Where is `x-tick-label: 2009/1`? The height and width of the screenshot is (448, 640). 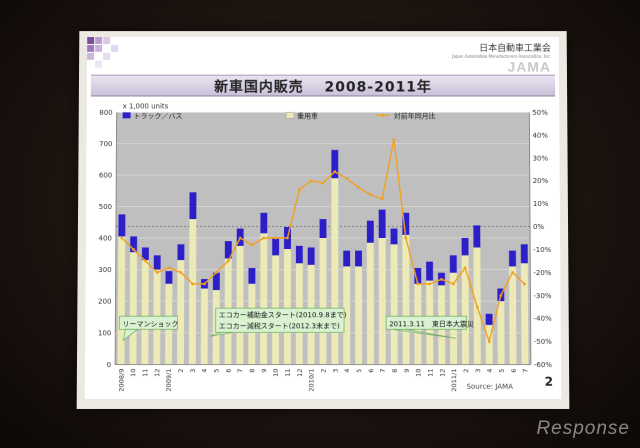 x-tick-label: 2009/1 is located at coordinates (169, 380).